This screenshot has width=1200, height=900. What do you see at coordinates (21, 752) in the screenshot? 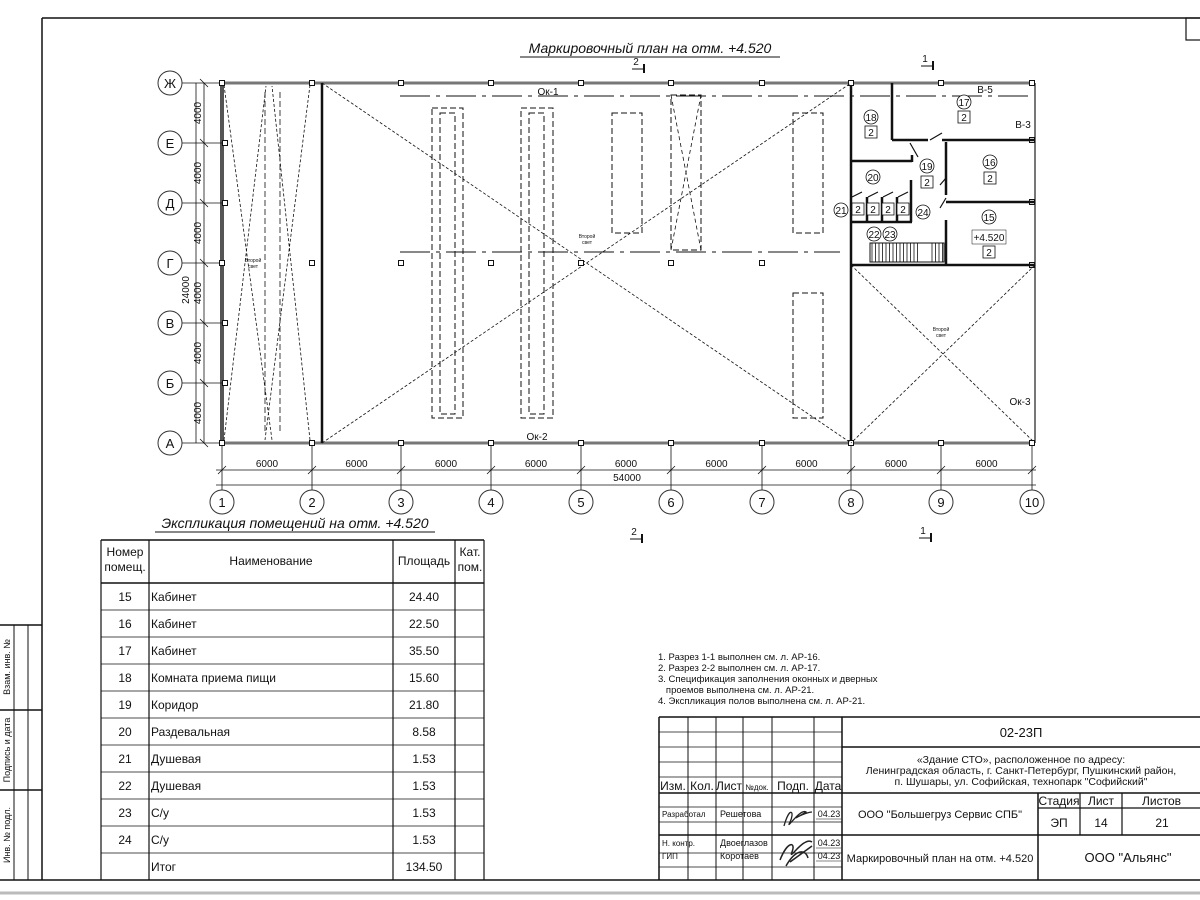
I see `side-stamp: Взам. инв. № Подпись и дата Инв. № подл.` at bounding box center [21, 752].